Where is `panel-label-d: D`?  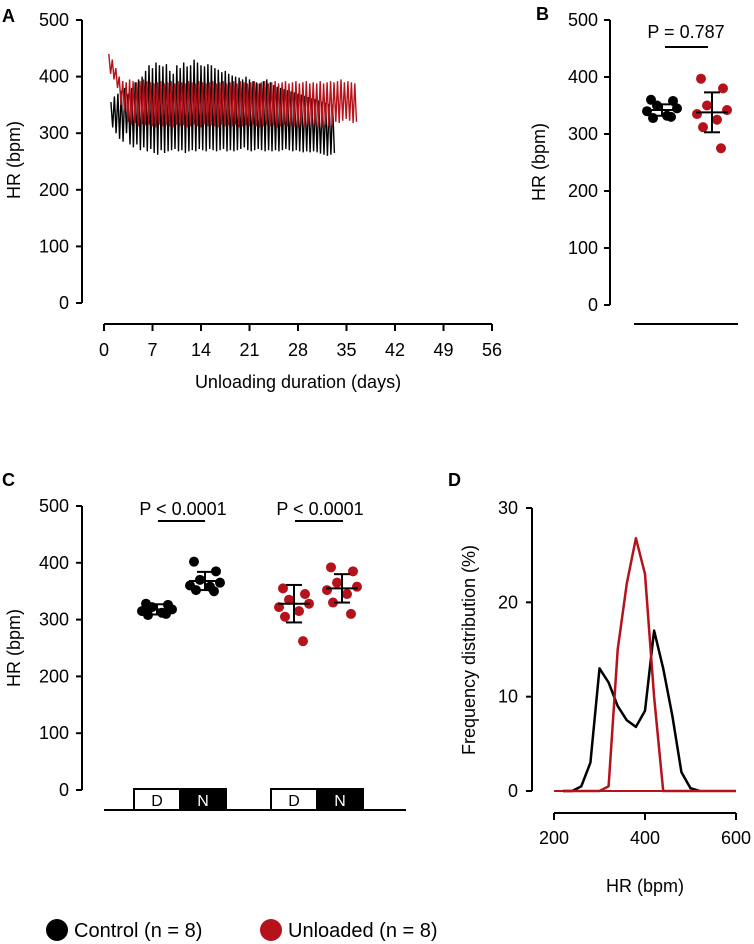 panel-label-d: D is located at coordinates (454, 480).